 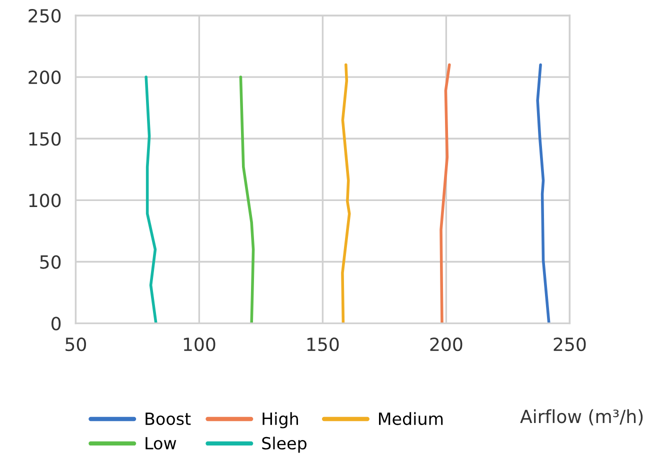 I want to click on legend-label: Medium, so click(x=411, y=419).